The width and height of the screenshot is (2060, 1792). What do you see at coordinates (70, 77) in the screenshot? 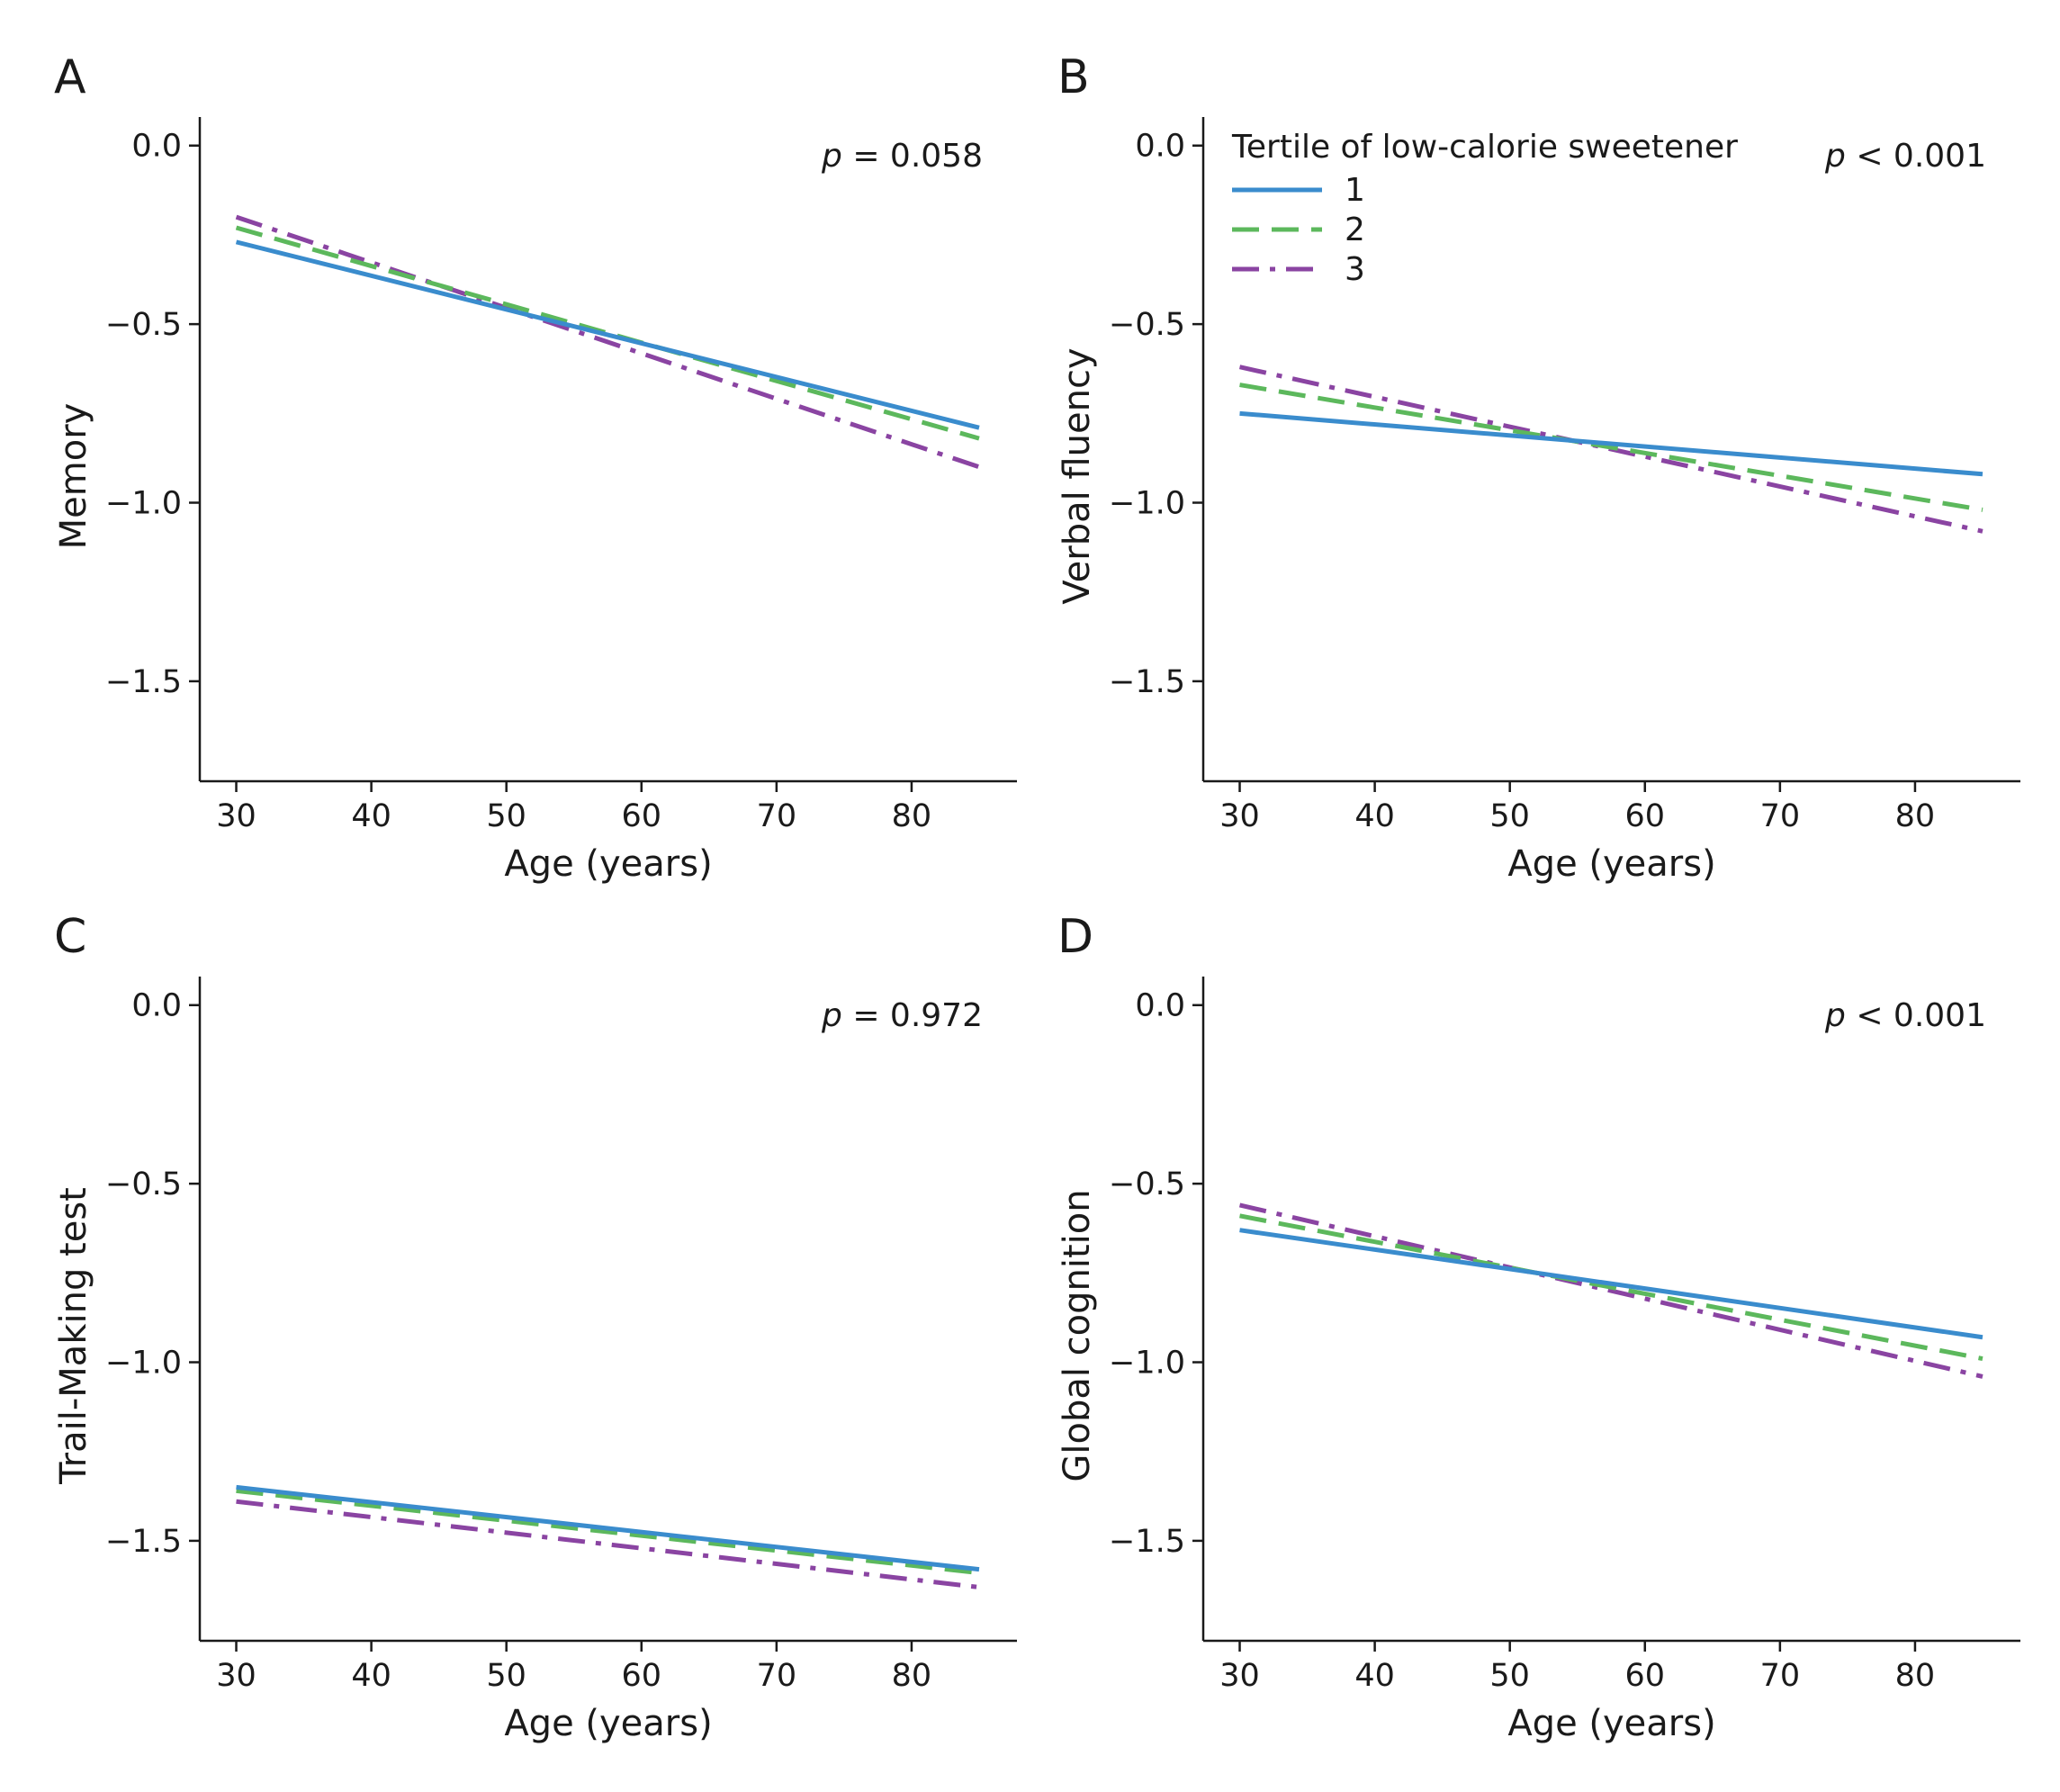
I see `panel-letter: A` at bounding box center [70, 77].